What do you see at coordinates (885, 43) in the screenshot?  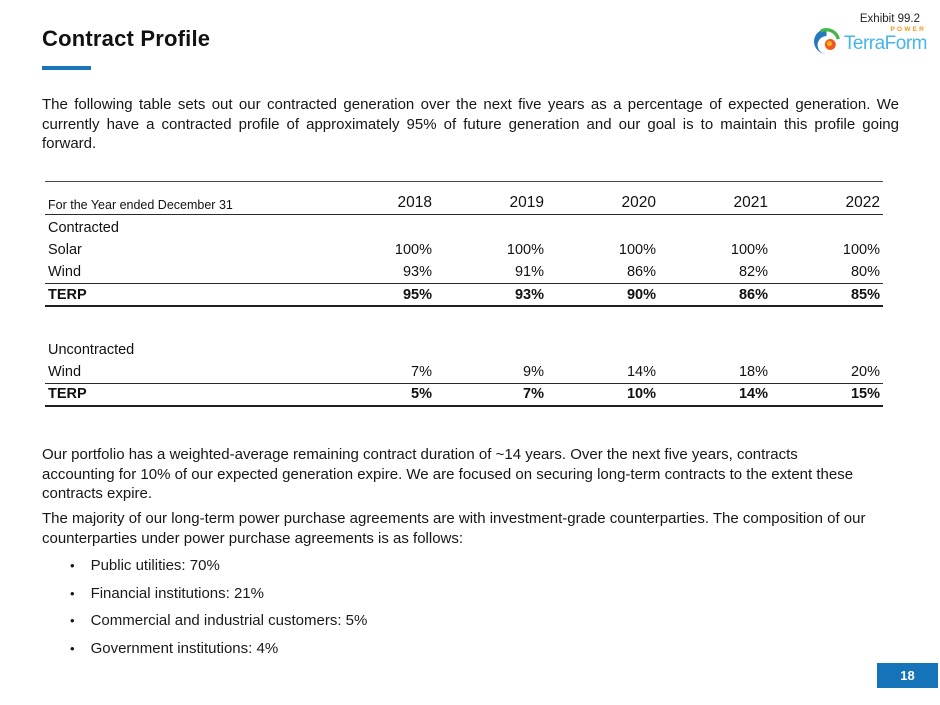 I see `logo-brand-label: TerraForm` at bounding box center [885, 43].